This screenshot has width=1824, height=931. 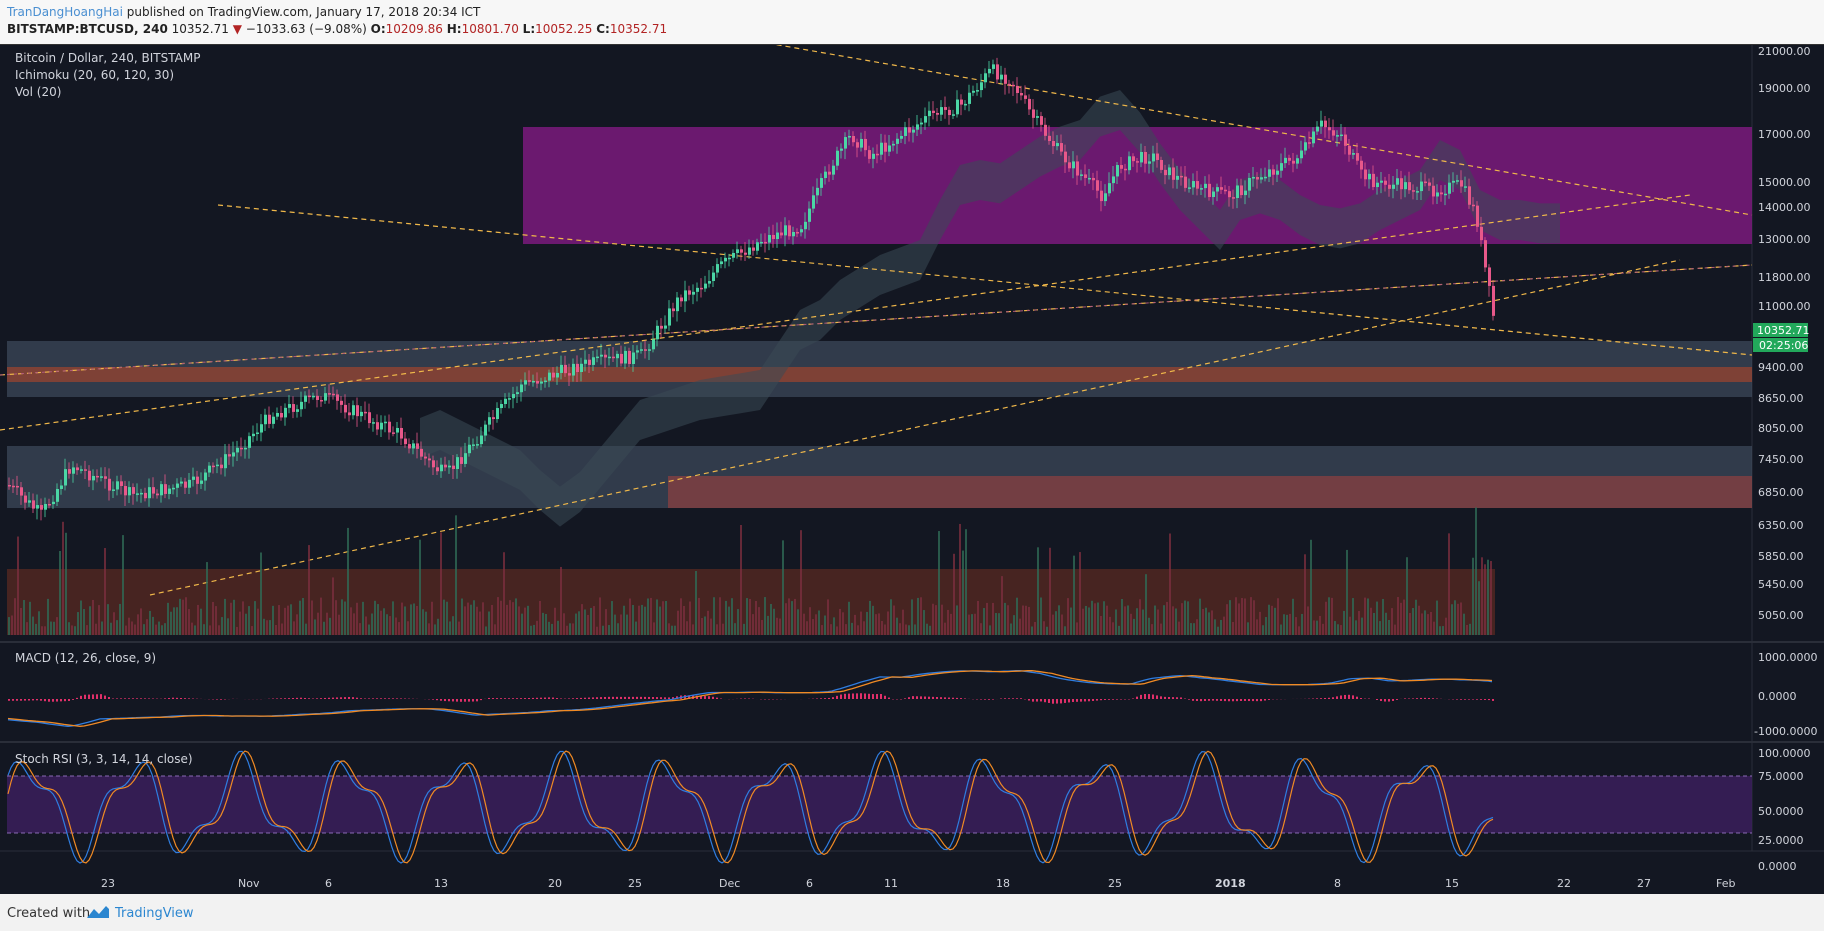 I want to click on stoch-rsi-axis: 100.0000 75.0000 50.0000 25.0000 0.0000, so click(x=1784, y=810).